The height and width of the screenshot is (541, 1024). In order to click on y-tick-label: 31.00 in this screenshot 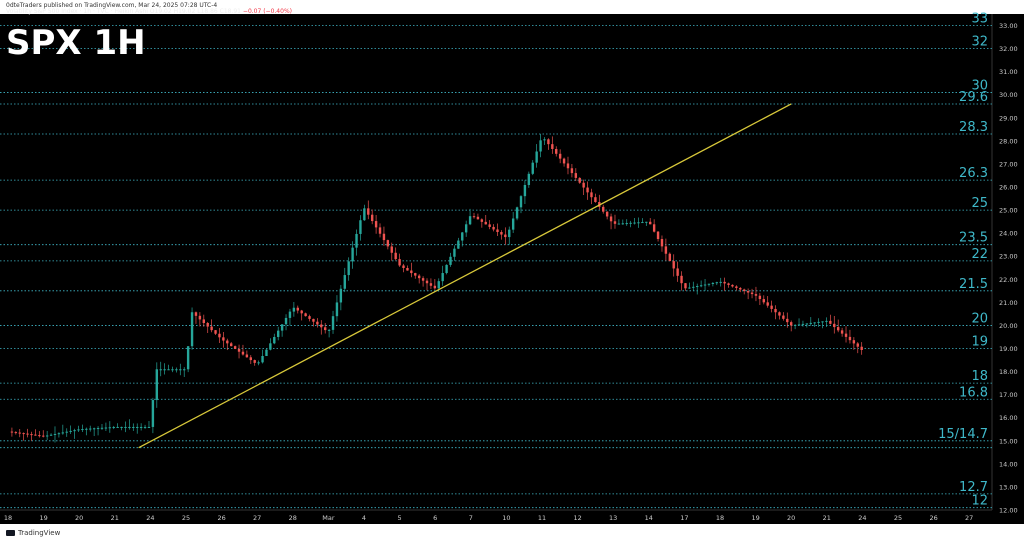, I will do `click(1008, 72)`.